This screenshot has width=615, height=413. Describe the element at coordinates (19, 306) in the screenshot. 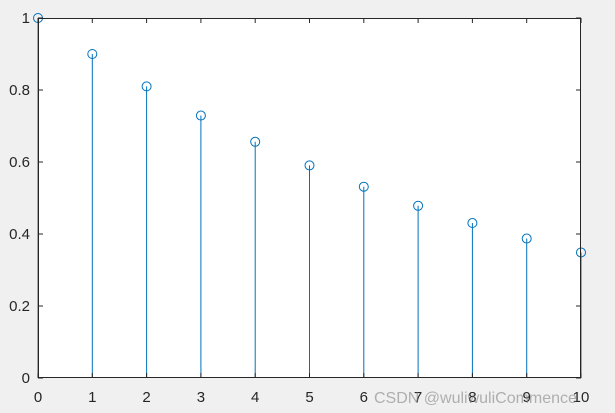

I see `y-tick-label: 0.2` at that location.